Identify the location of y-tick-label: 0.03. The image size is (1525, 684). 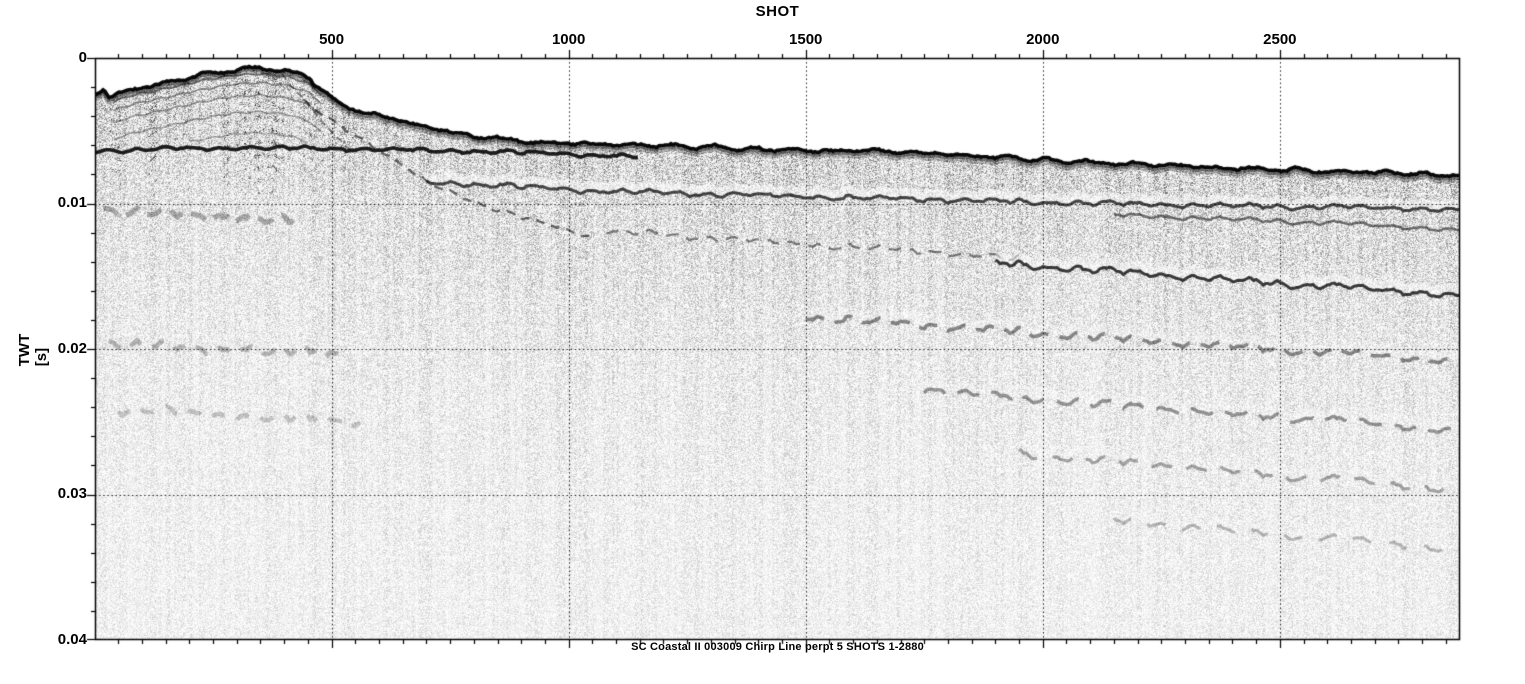
(72, 493).